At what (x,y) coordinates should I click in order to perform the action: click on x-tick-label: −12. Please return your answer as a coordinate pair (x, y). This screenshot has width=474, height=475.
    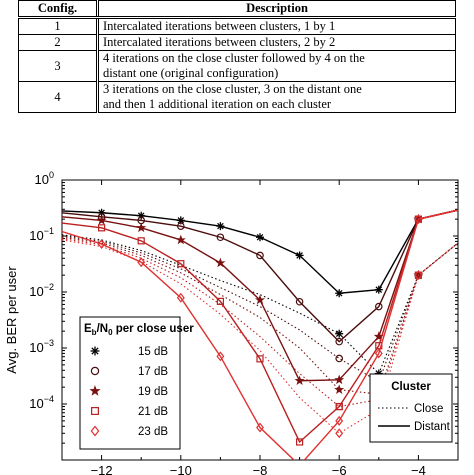
    Looking at the image, I should click on (102, 469).